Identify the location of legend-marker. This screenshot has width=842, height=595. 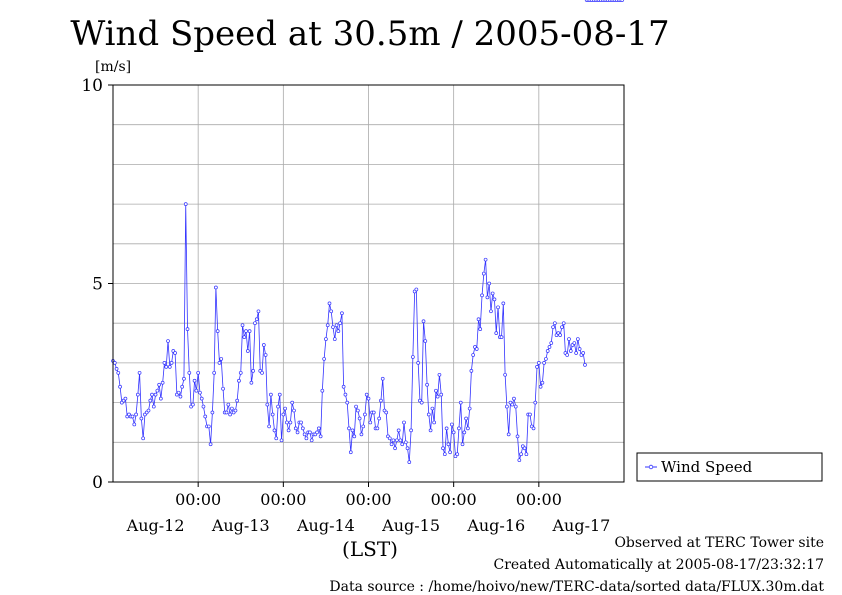
(651, 467).